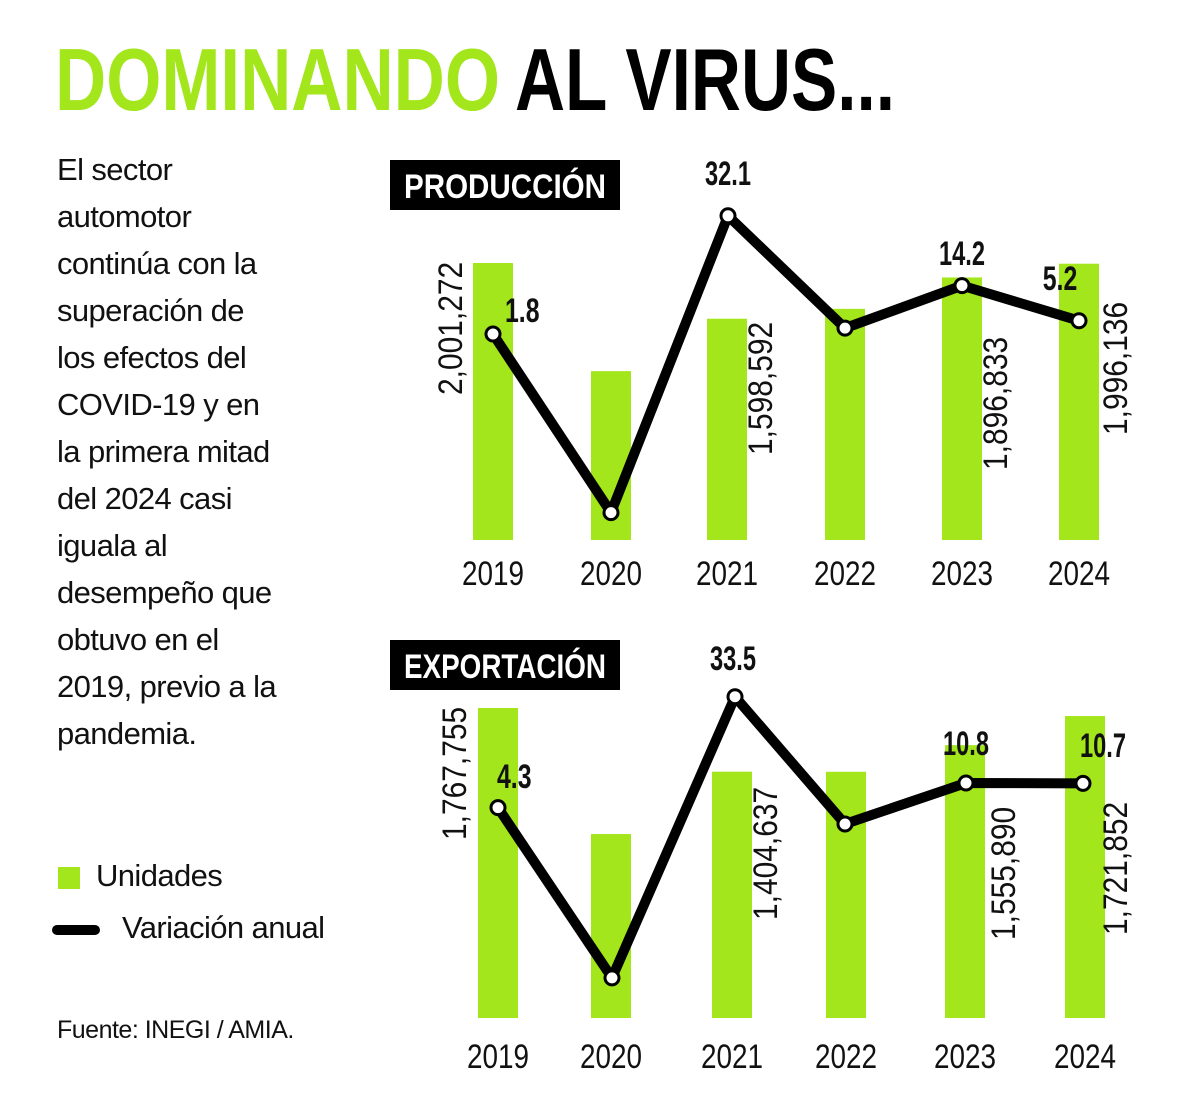  What do you see at coordinates (167, 686) in the screenshot?
I see `intro-line: 2019, previo a la` at bounding box center [167, 686].